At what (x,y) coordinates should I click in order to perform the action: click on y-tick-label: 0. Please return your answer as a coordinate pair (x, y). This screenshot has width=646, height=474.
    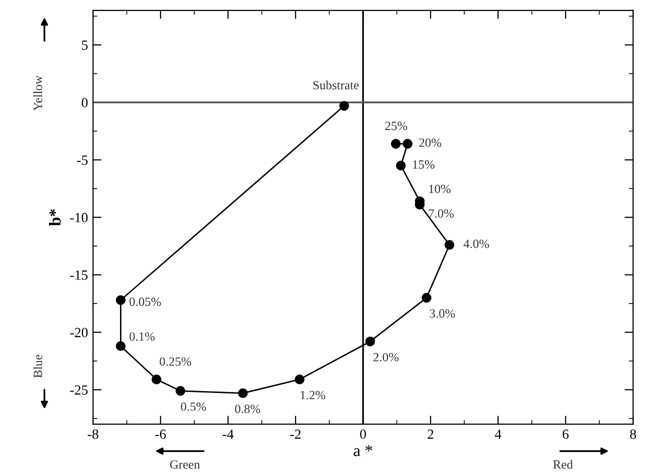
    Looking at the image, I should click on (85, 103).